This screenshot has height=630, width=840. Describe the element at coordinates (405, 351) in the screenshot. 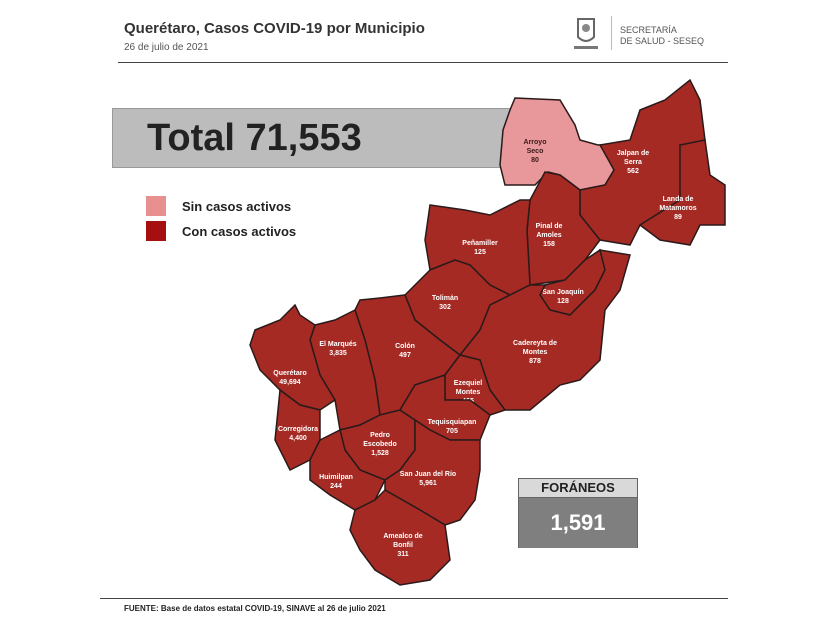

I see `municipality-label: Colón 497` at that location.